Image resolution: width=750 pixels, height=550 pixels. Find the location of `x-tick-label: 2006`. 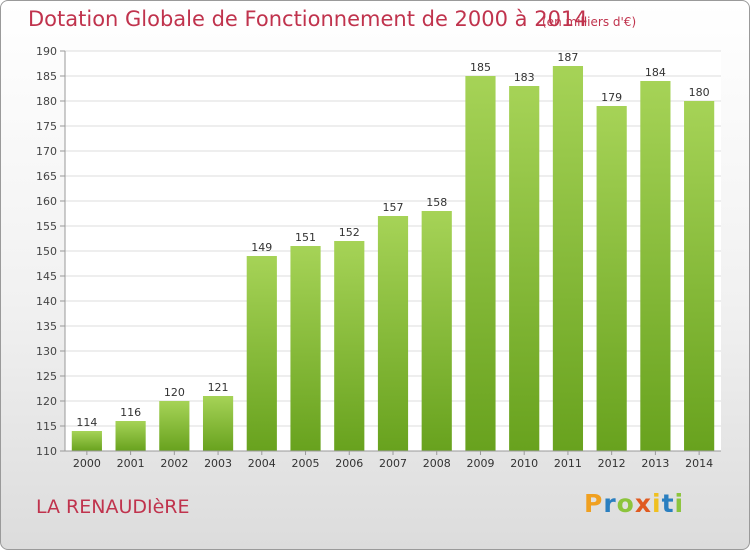

x-tick-label: 2006 is located at coordinates (349, 463).